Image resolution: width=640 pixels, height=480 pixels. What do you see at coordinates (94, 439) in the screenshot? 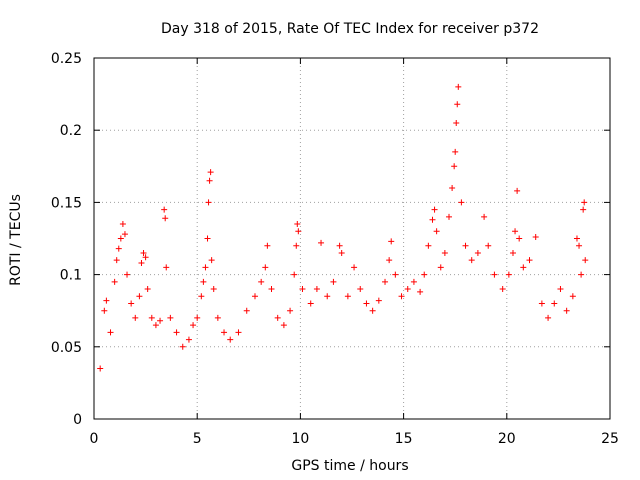
I see `x-tick-label: 0` at bounding box center [94, 439].